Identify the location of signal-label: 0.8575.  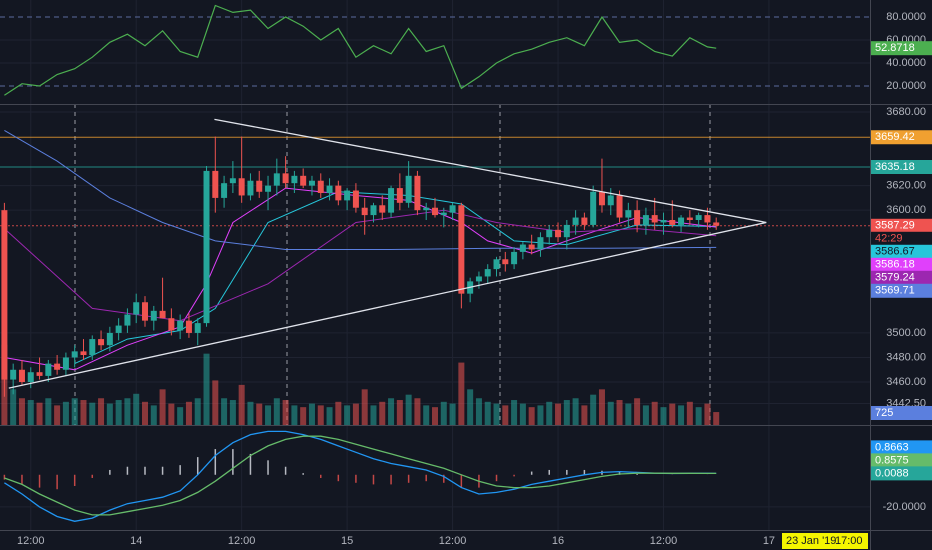
(892, 460).